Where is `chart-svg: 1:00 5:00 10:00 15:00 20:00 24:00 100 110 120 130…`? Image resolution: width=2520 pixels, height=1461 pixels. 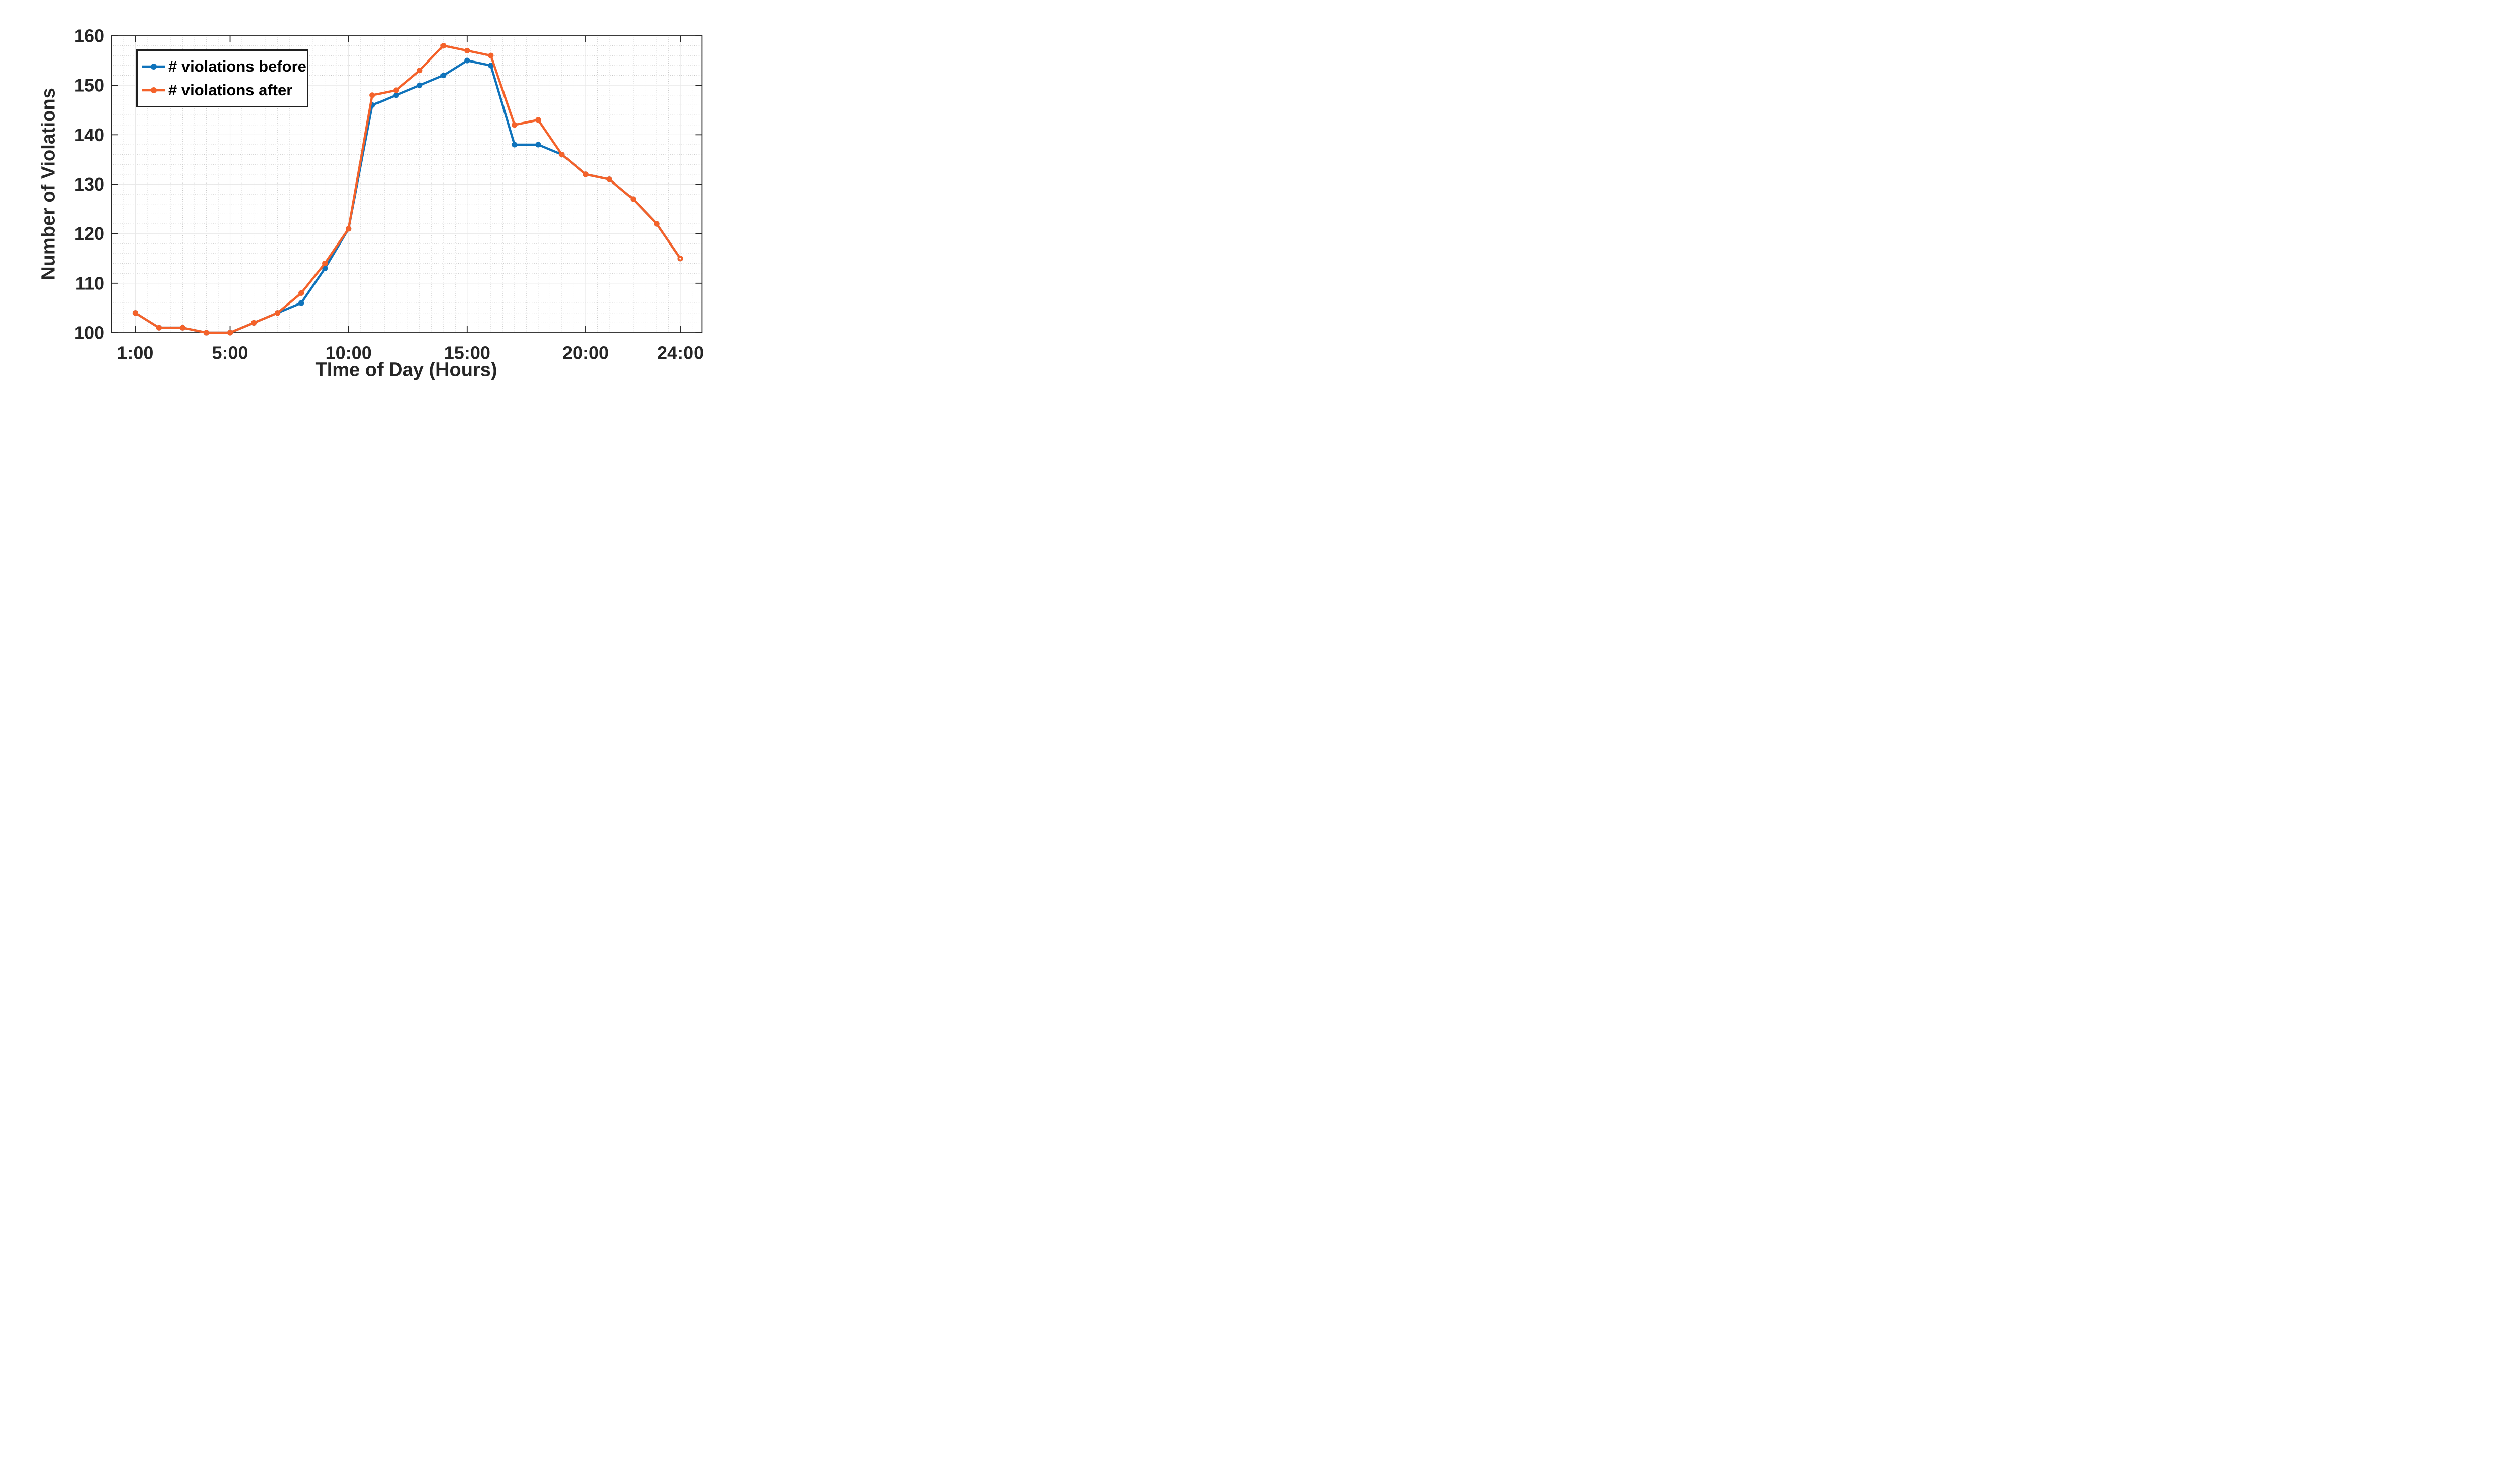 chart-svg: 1:00 5:00 10:00 15:00 20:00 24:00 100 110 120 130… is located at coordinates (389, 194).